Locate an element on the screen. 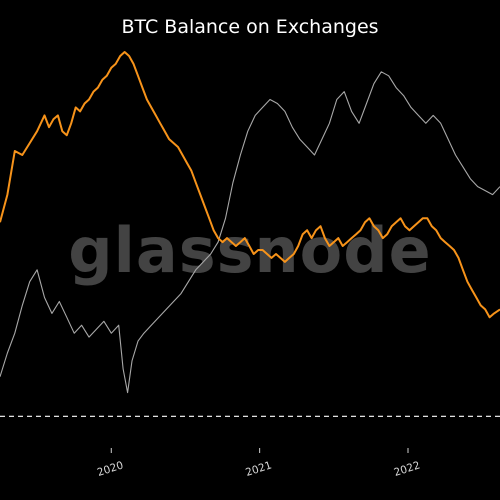 Image resolution: width=500 pixels, height=500 pixels. chart-title: BTC Balance on Exchanges is located at coordinates (250, 27).